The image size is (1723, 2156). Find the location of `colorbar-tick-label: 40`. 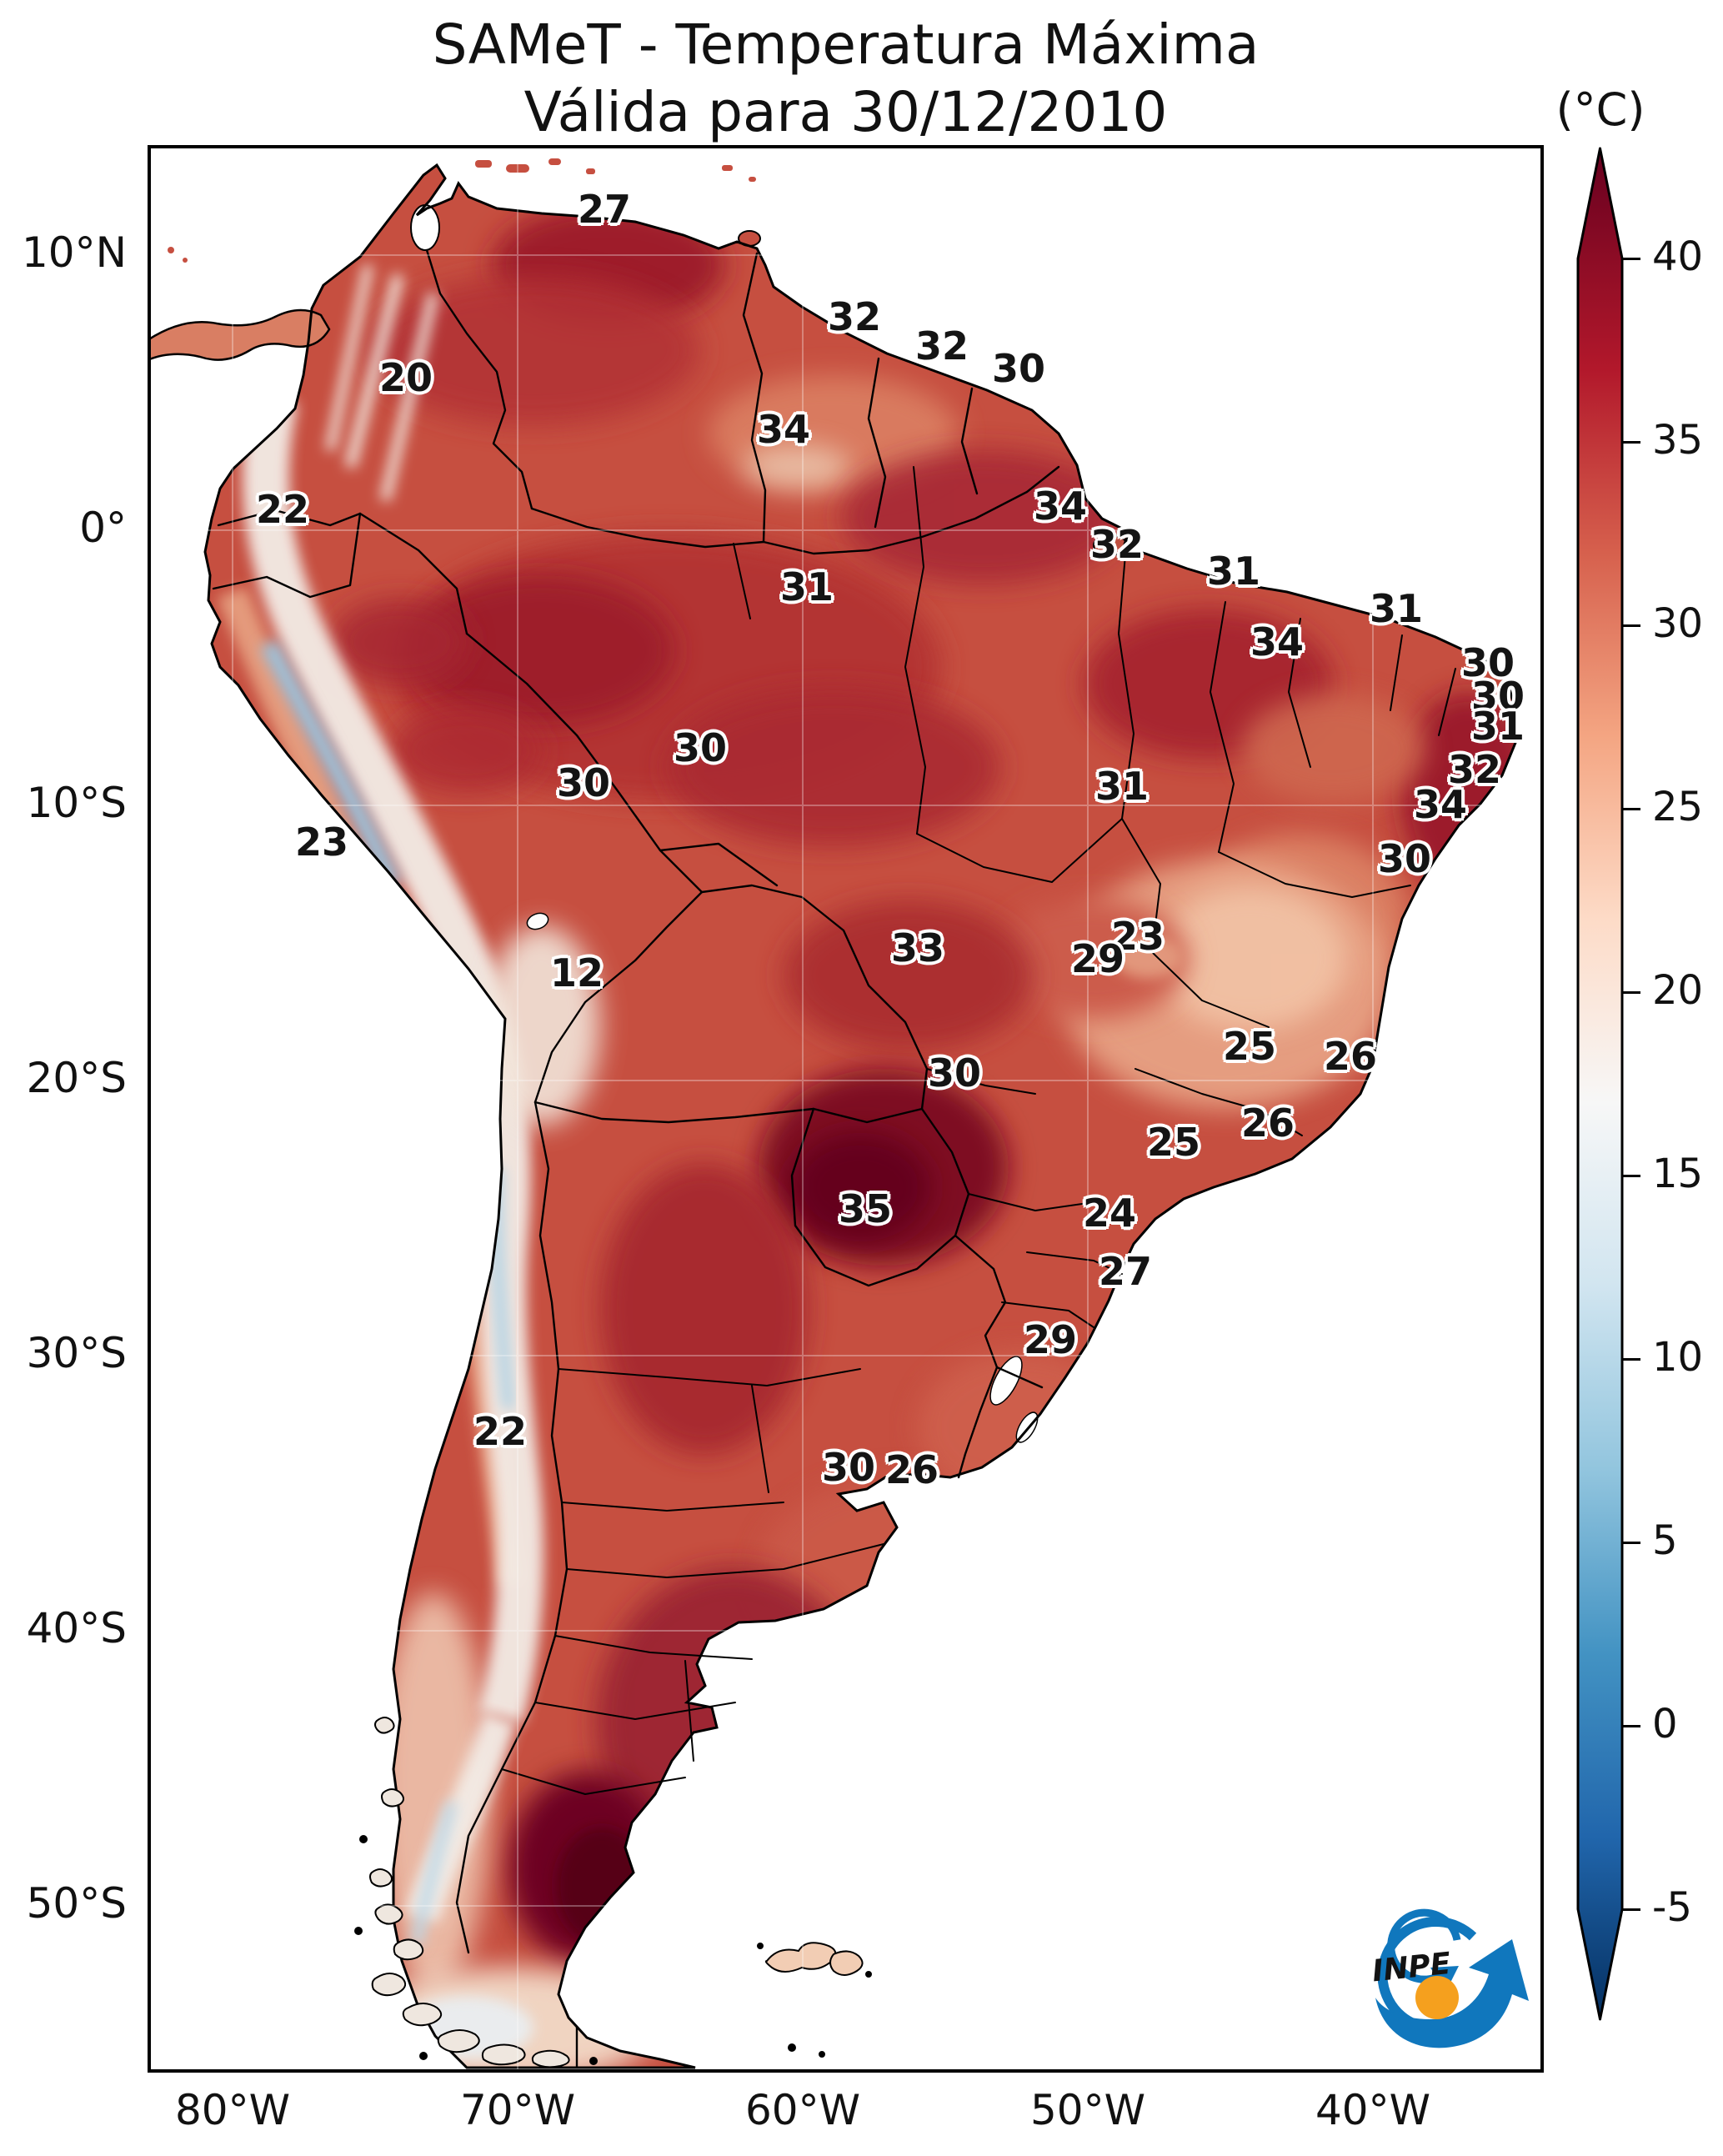

colorbar-tick-label: 40 is located at coordinates (1678, 256).